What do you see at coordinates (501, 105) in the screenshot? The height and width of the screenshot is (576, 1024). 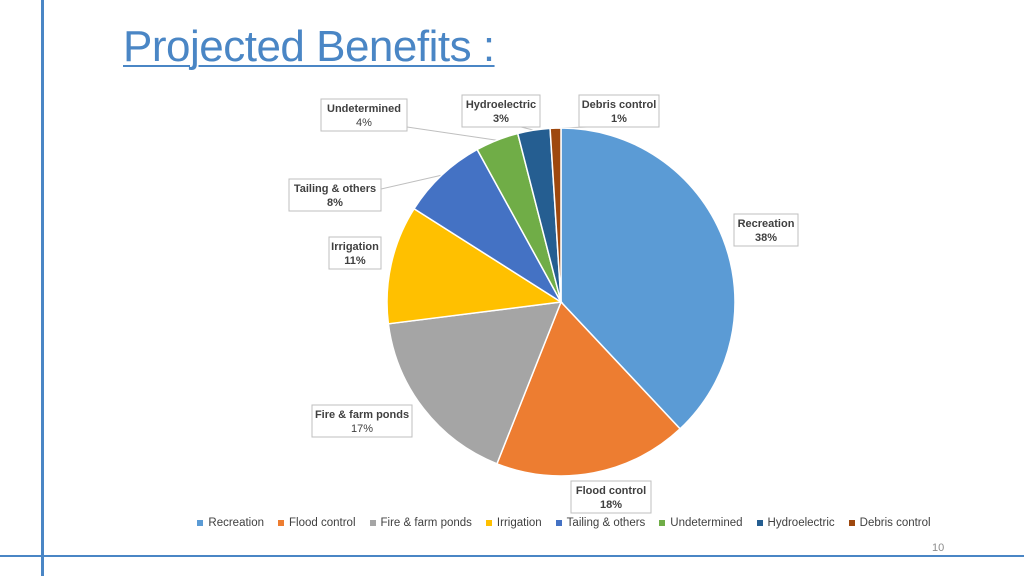 I see `data-label-name-hydroelectric: Hydroelectric` at bounding box center [501, 105].